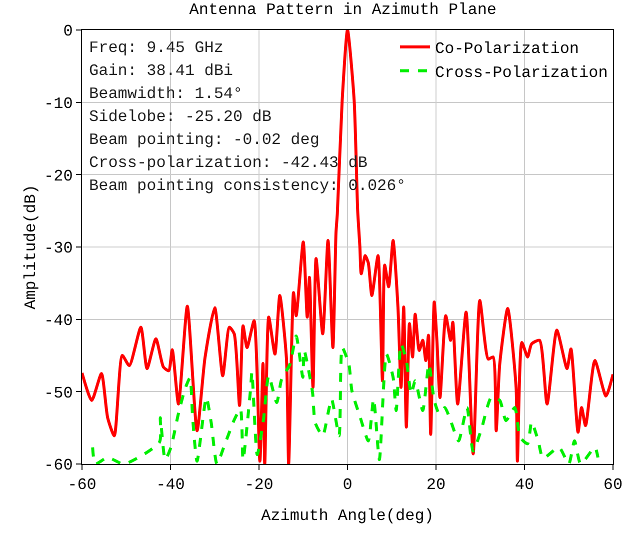  I want to click on y-tick-label: -10, so click(58, 103).